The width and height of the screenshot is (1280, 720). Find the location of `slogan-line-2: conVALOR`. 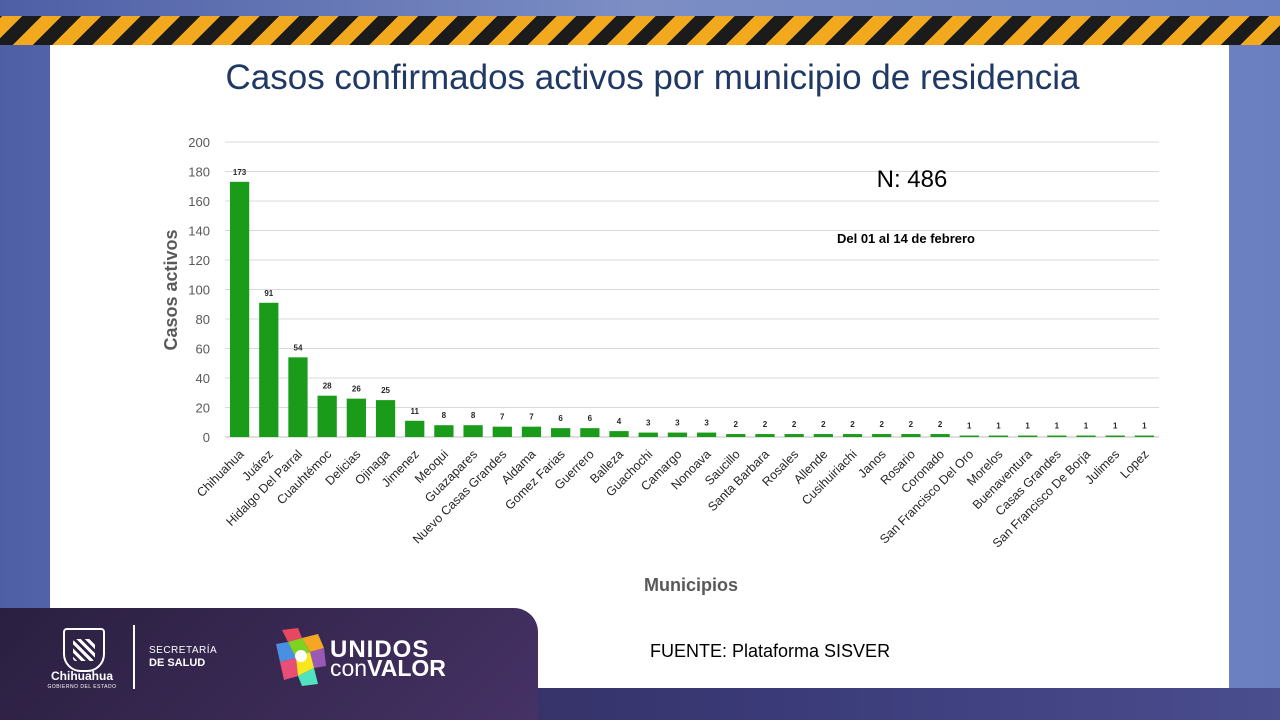

slogan-line-2: conVALOR is located at coordinates (388, 668).